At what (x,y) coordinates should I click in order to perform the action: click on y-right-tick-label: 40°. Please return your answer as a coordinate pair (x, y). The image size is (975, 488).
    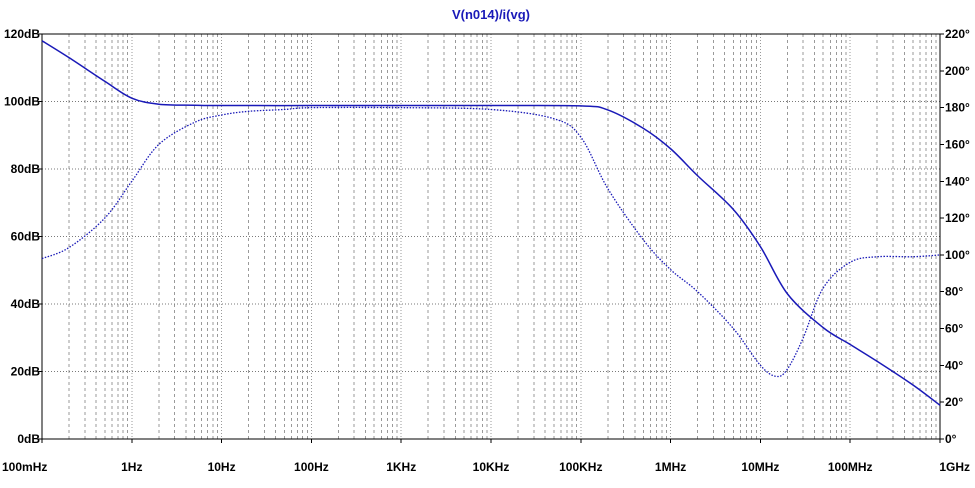
    Looking at the image, I should click on (954, 365).